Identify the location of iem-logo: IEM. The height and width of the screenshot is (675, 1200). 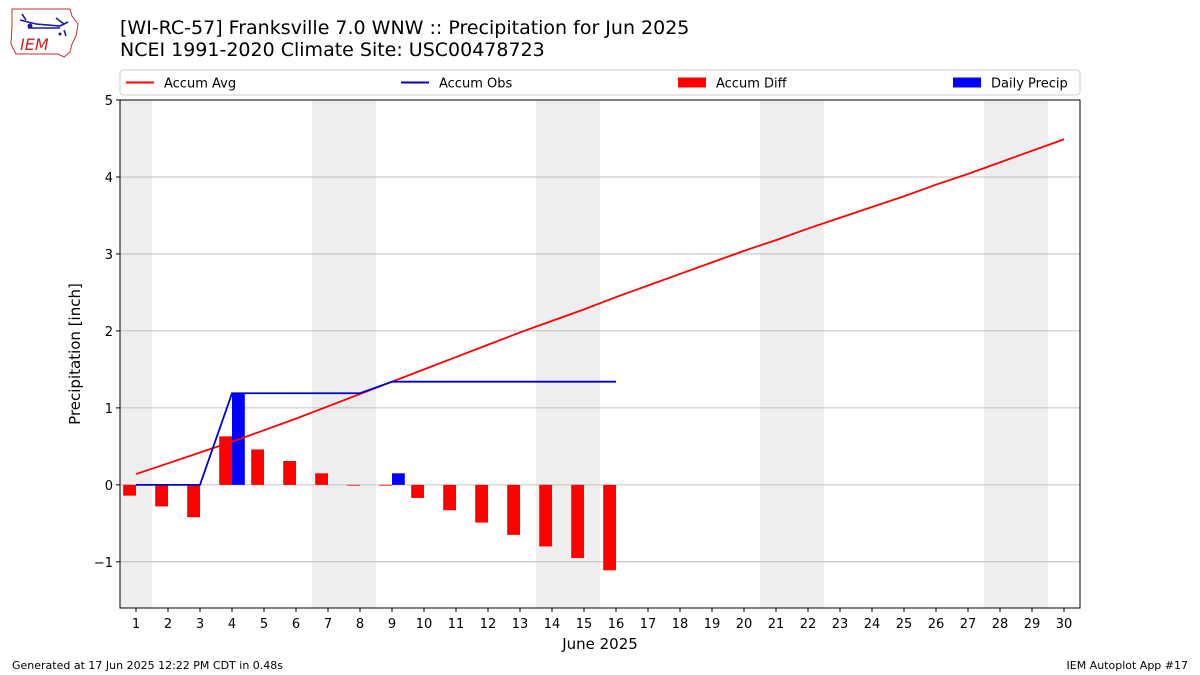
(44, 33).